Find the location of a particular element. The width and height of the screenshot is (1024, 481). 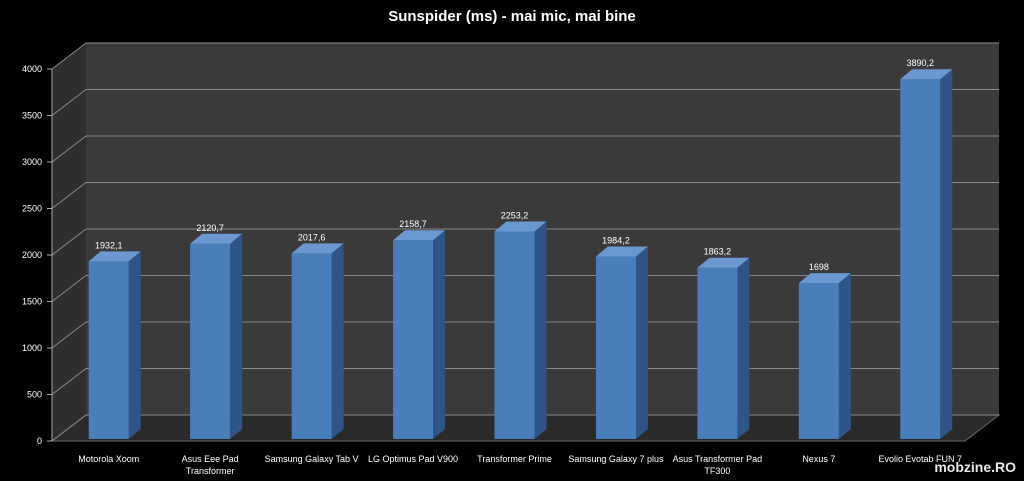

y-tick-label: 1000 is located at coordinates (32, 348).